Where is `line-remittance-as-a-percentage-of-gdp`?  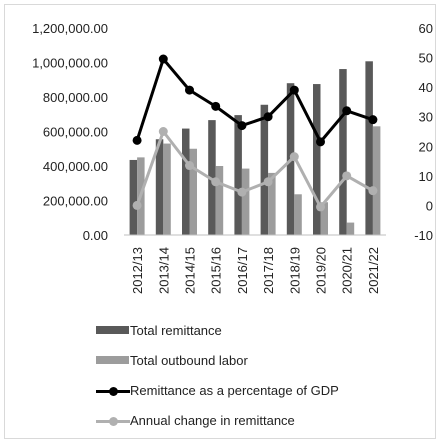
line-remittance-as-a-percentage-of-gdp is located at coordinates (254, 100).